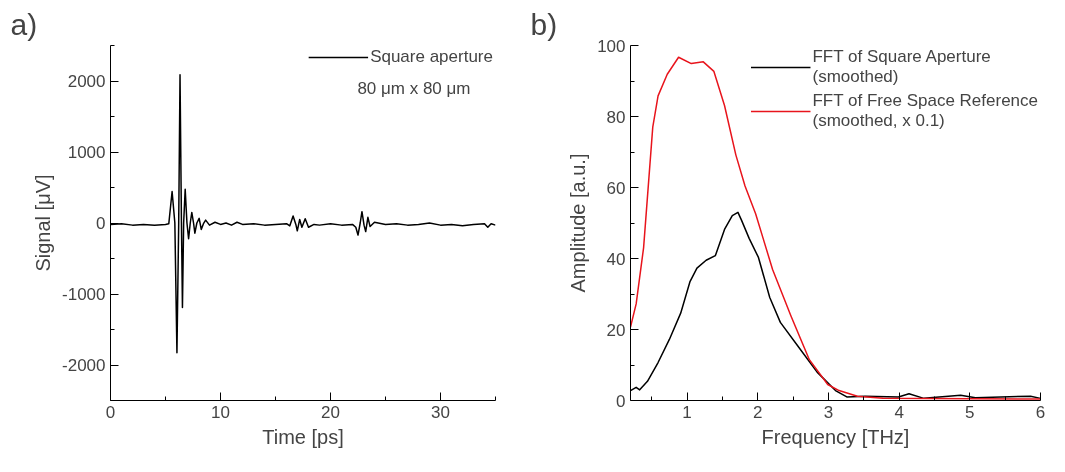 This screenshot has height=472, width=1065. What do you see at coordinates (835, 436) in the screenshot?
I see `x-axis-title: Frequency [THz]` at bounding box center [835, 436].